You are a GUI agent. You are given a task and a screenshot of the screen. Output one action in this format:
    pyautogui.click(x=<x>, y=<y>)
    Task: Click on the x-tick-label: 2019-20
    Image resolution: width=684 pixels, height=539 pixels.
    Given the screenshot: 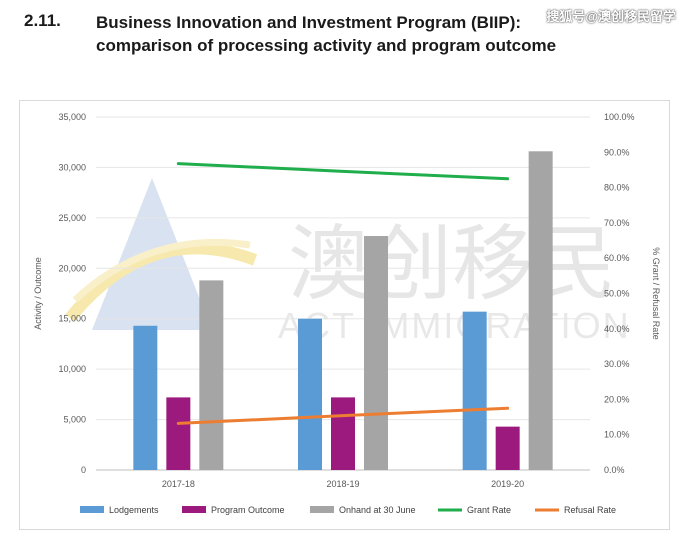 What is the action you would take?
    pyautogui.click(x=507, y=484)
    